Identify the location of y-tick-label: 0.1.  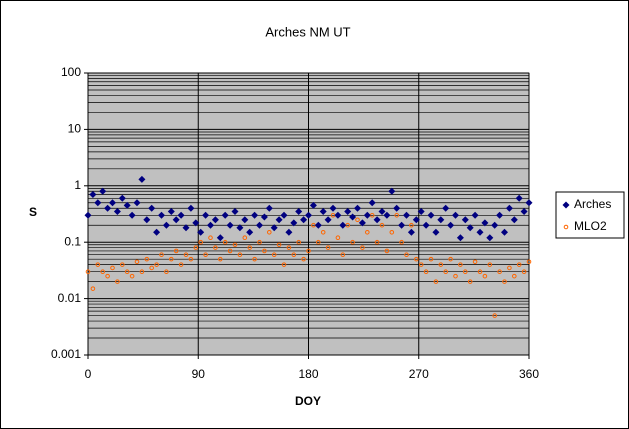
(72, 241).